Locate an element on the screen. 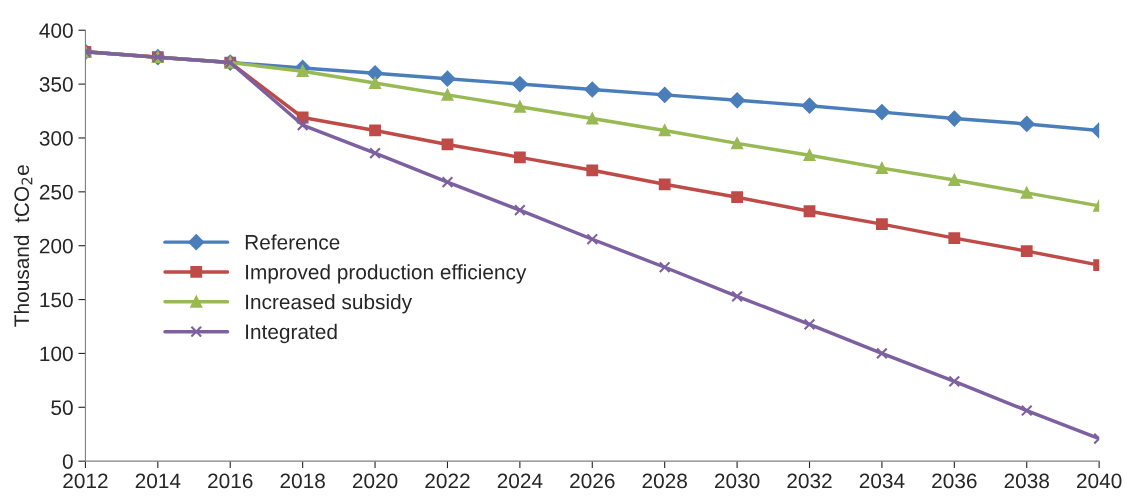 The width and height of the screenshot is (1139, 504). x-tick-label: 2026 is located at coordinates (592, 481).